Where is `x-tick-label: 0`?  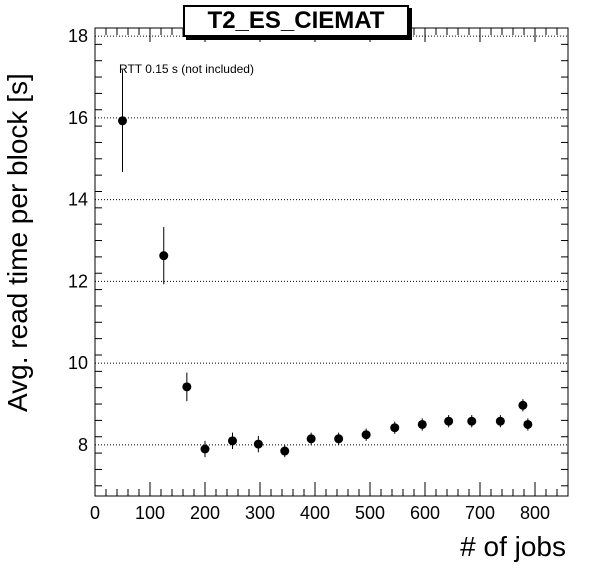 x-tick-label: 0 is located at coordinates (95, 513).